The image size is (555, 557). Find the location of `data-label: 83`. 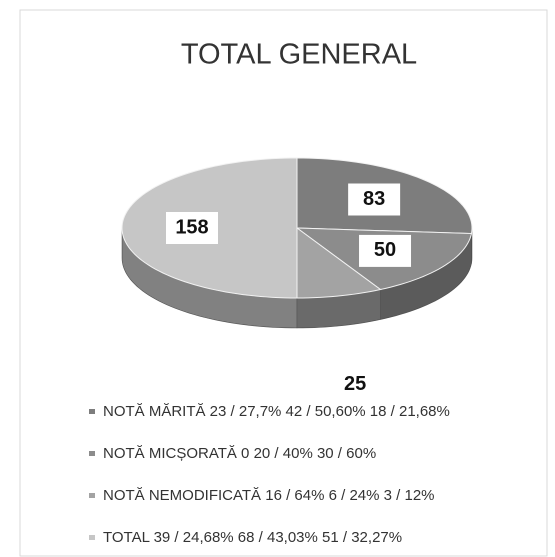

data-label: 83 is located at coordinates (374, 199).